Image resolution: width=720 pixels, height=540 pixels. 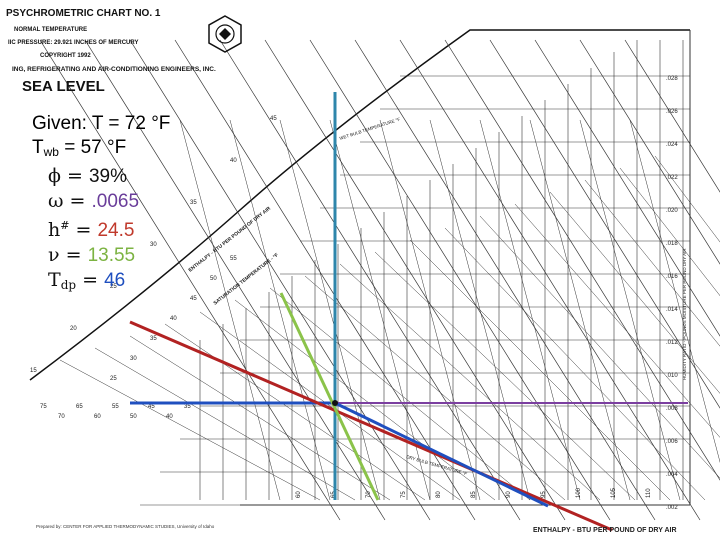 I want to click on given-specific-volume: ν = 13.55, so click(x=92, y=255).